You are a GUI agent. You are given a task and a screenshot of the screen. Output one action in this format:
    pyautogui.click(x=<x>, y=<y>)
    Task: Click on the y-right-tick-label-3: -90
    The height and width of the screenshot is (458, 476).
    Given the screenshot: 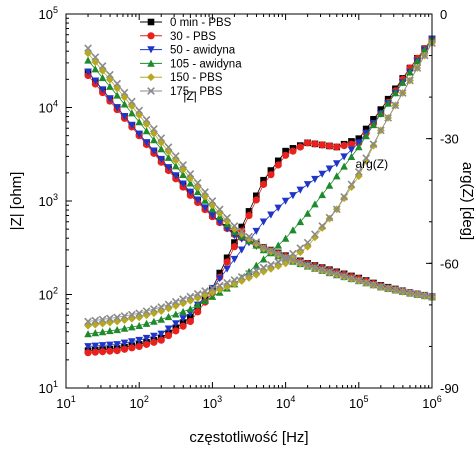 What is the action you would take?
    pyautogui.click(x=449, y=388)
    